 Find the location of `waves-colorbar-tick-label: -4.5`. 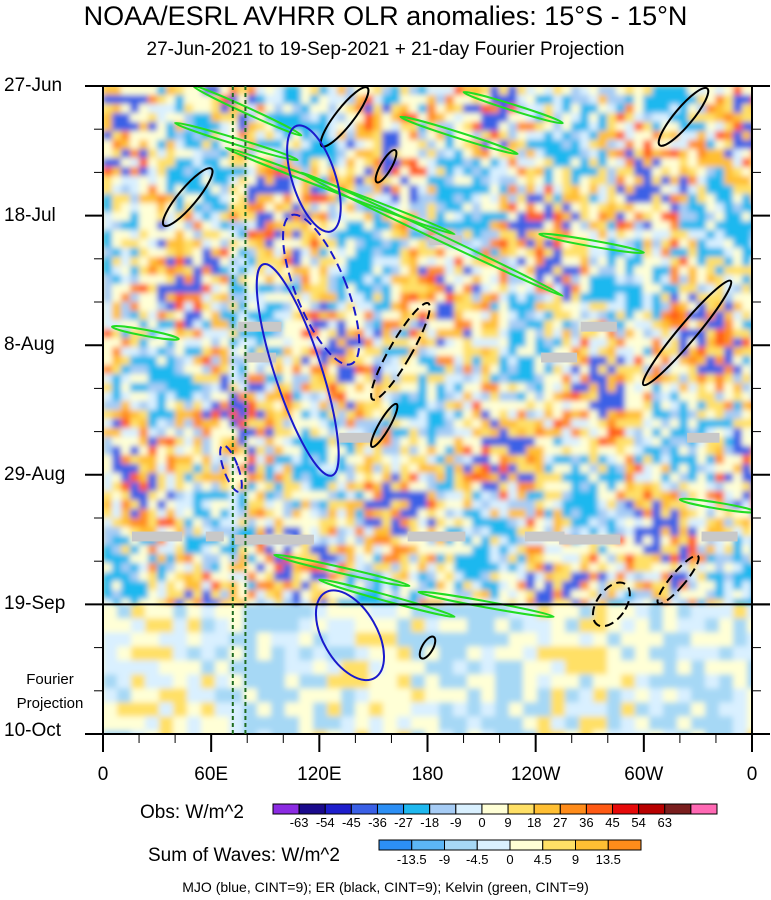

waves-colorbar-tick-label: -4.5 is located at coordinates (477, 859).